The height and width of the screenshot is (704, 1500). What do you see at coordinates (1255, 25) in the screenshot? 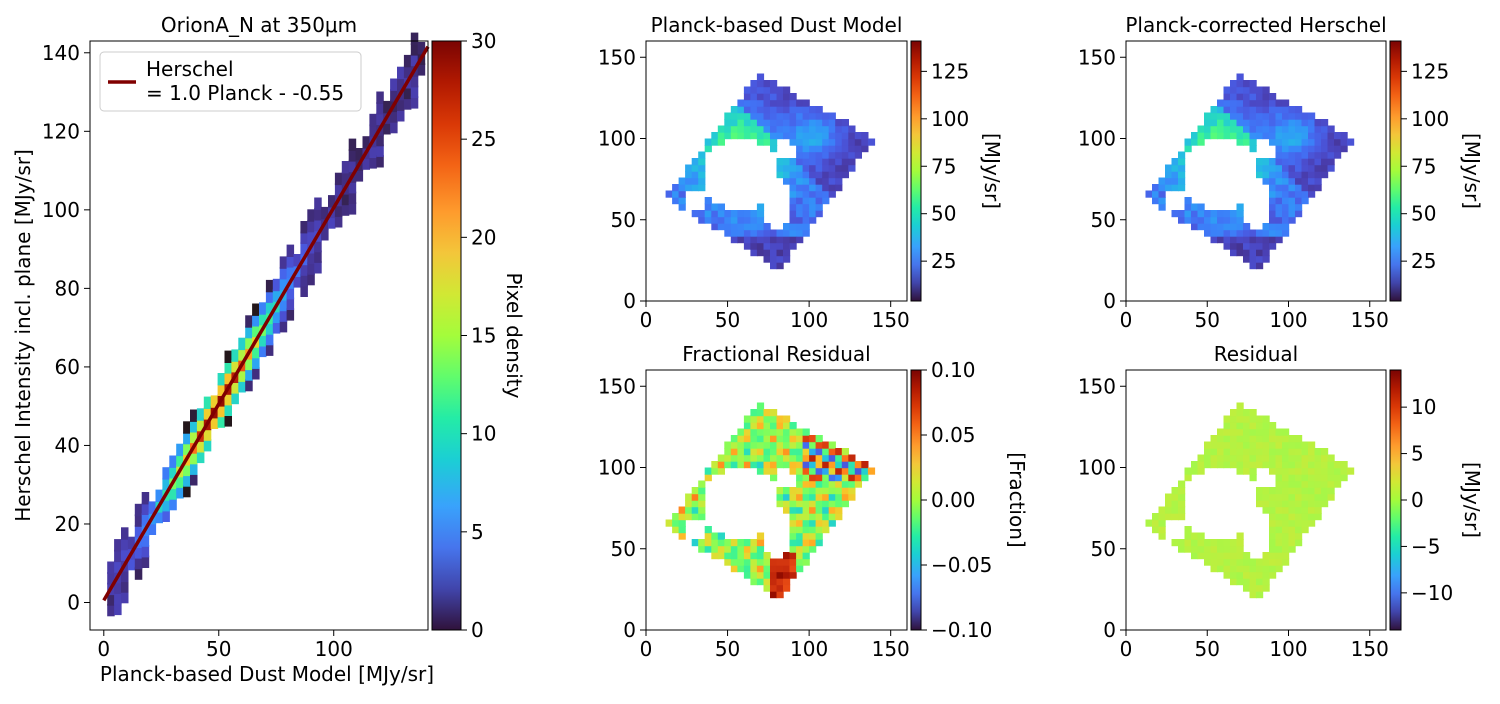
I see `corrected-title: Planck-corrected Herschel` at bounding box center [1255, 25].